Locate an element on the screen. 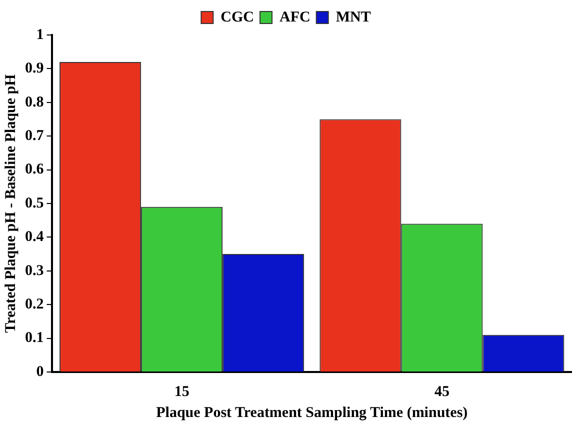 The height and width of the screenshot is (422, 582). y-tick-label: 0.5 is located at coordinates (34, 203).